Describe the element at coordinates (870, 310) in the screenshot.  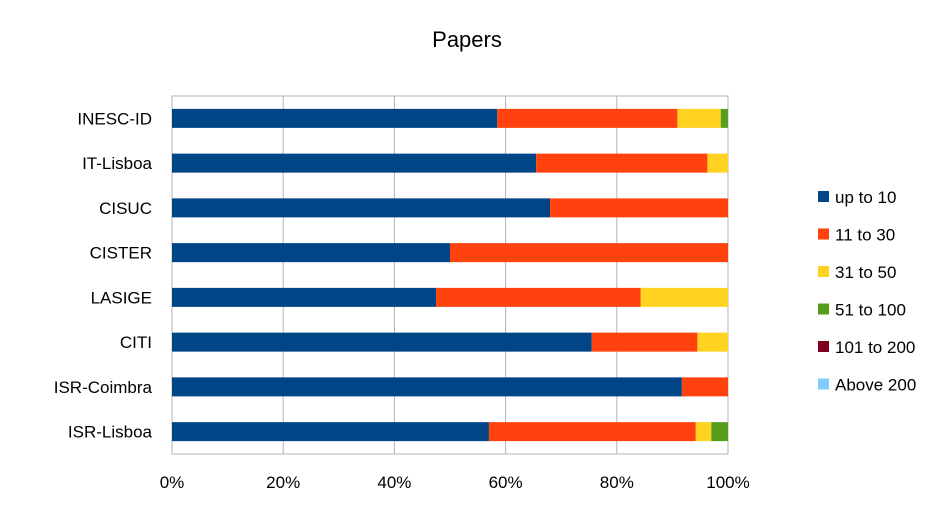
I see `legend-label: 51 to 100` at that location.